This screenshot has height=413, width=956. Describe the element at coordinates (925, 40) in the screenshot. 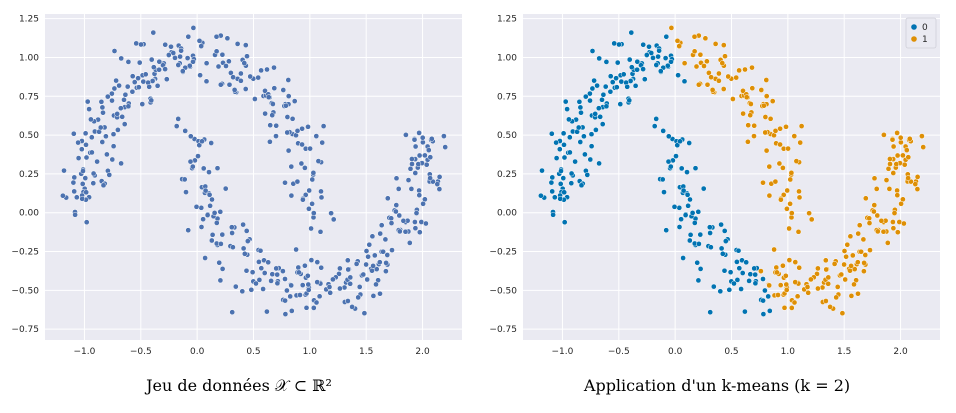

I see `legend-label: 1` at that location.